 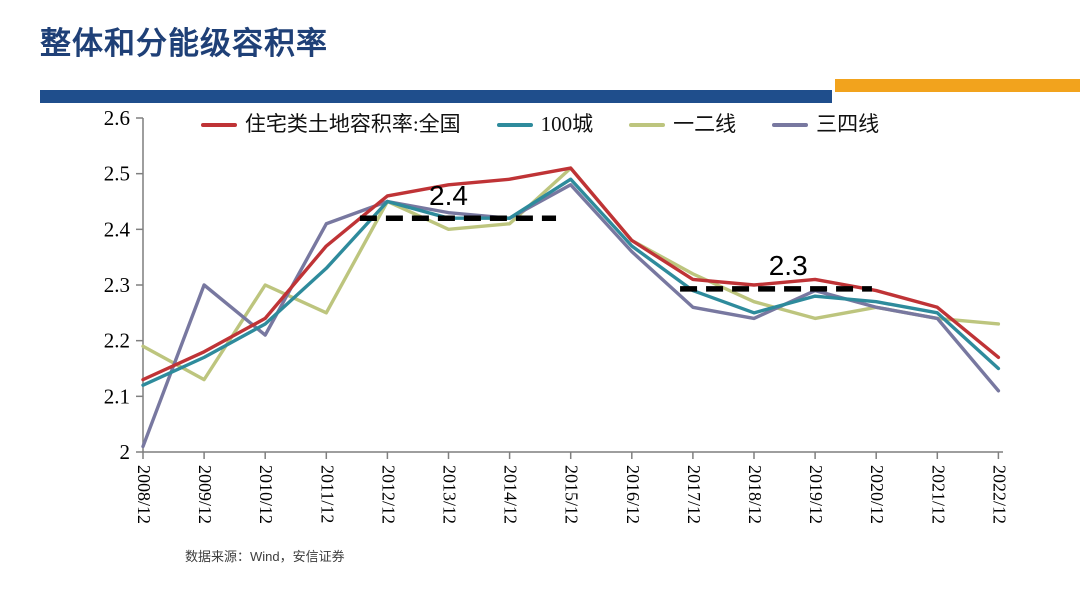 I want to click on x-tick-label: 2022/12, so click(x=999, y=494).